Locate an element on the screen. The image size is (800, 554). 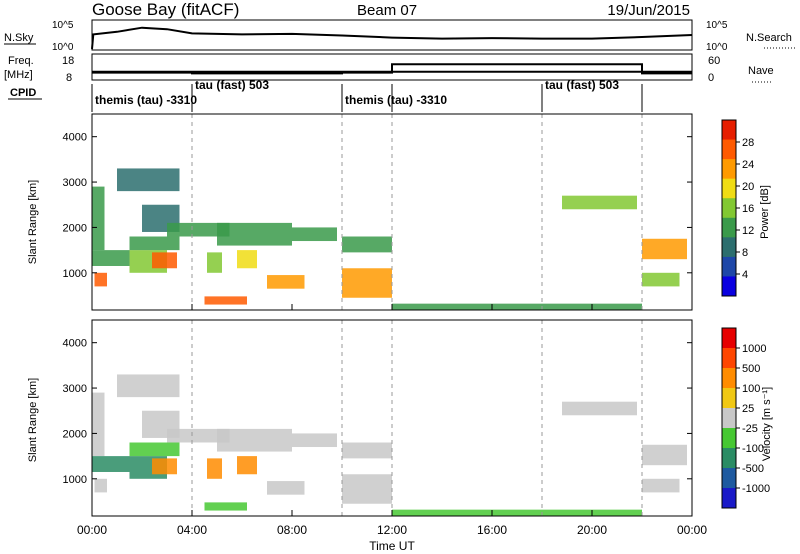
power-colorbar-label: Power [dB] is located at coordinates (765, 212).